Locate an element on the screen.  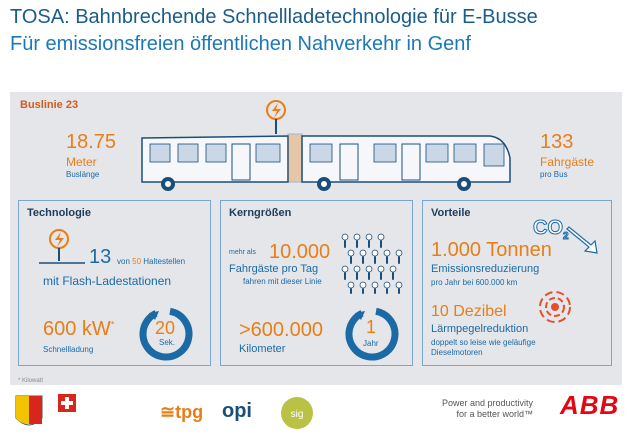
db-label: Lärmpegelreduktion is located at coordinates (480, 329).